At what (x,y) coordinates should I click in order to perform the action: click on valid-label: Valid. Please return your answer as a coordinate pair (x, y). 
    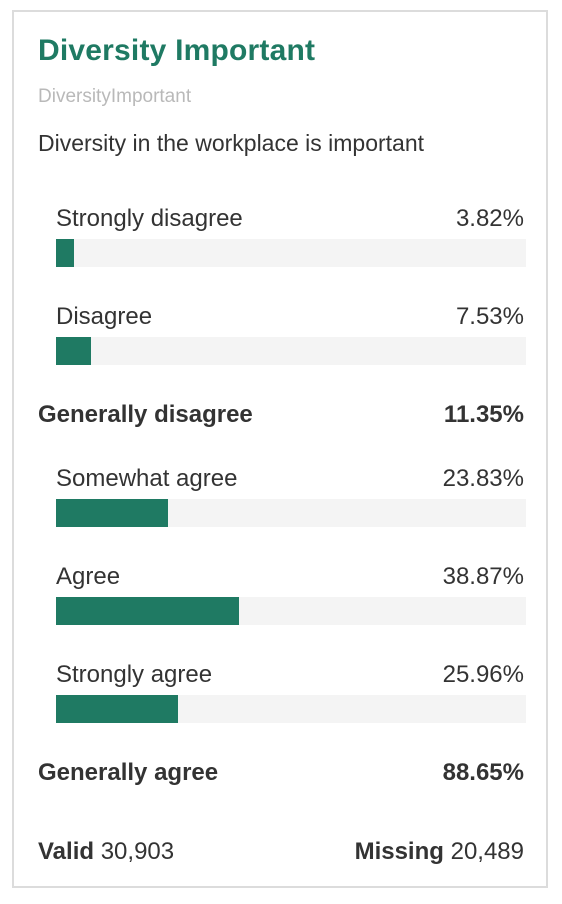
    Looking at the image, I should click on (66, 851).